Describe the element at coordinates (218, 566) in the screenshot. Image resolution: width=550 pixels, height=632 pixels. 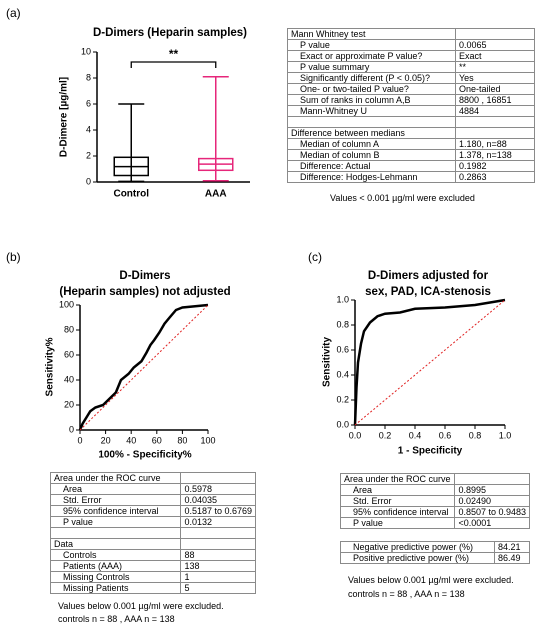
I see `table-cell: 138` at that location.